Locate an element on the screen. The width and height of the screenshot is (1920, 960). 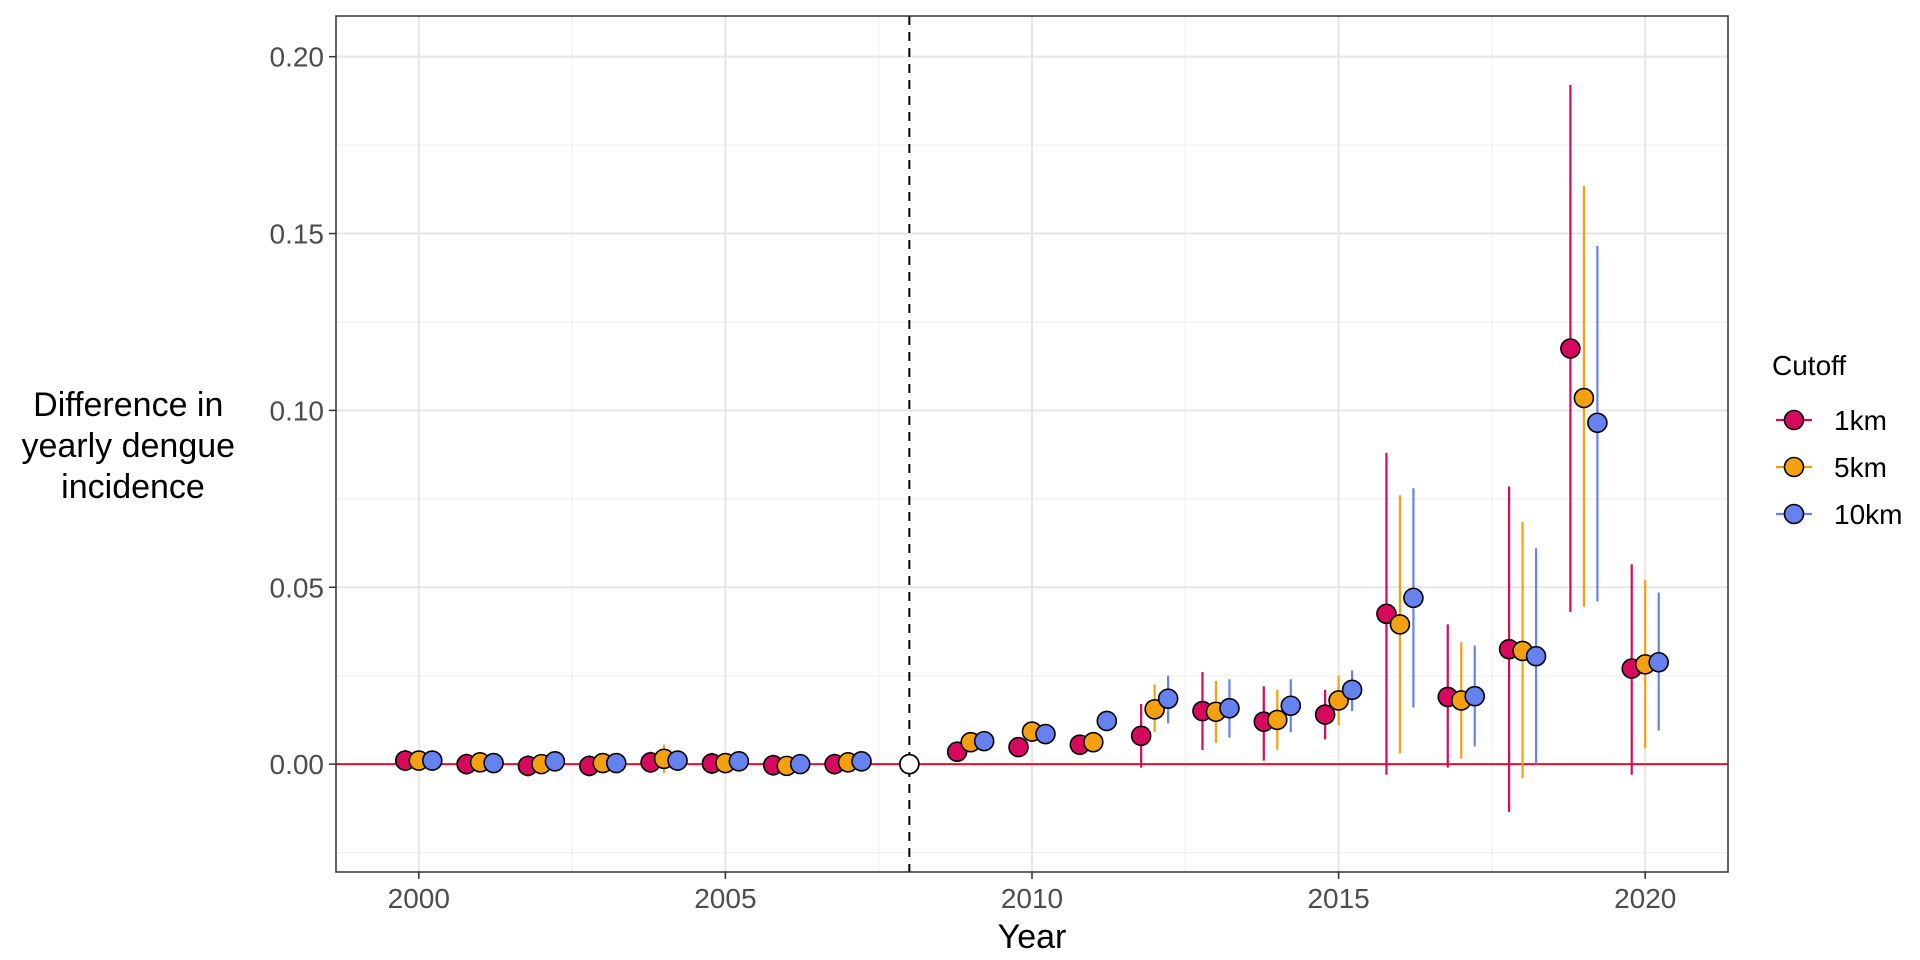
x-axis-ticks: 2000 2005 2010 2015 2020 is located at coordinates (1032, 893).